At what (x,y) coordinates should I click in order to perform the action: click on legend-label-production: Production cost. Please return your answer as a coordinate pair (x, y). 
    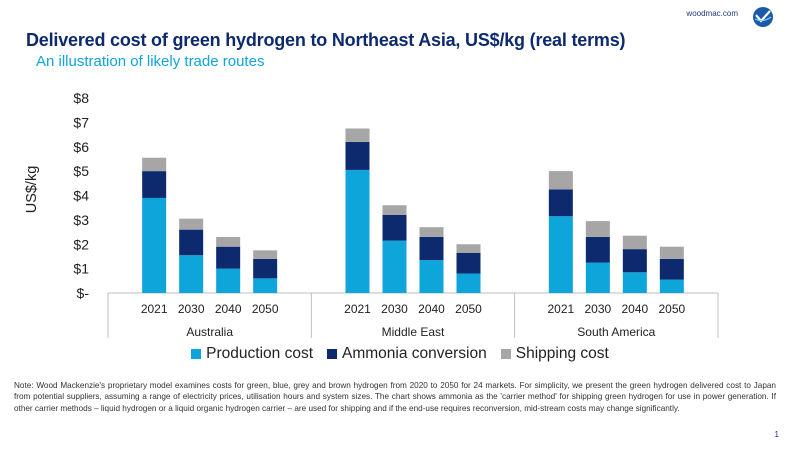
    Looking at the image, I should click on (260, 353).